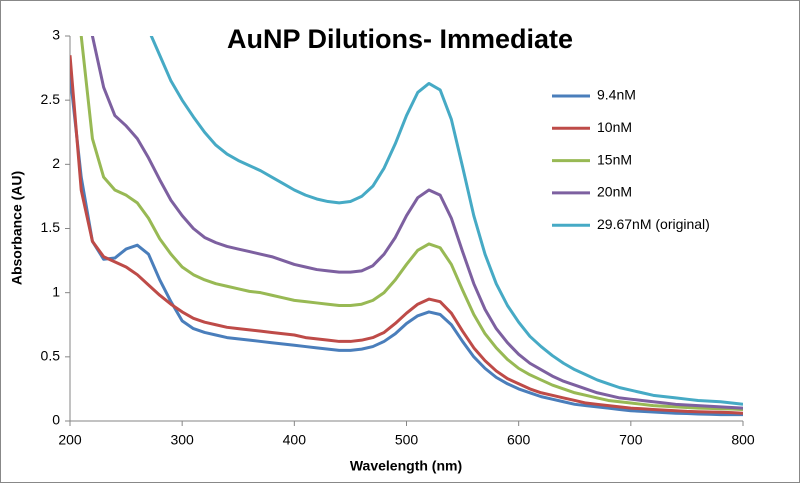  What do you see at coordinates (51, 99) in the screenshot?
I see `y-tick-label: 2.5` at bounding box center [51, 99].